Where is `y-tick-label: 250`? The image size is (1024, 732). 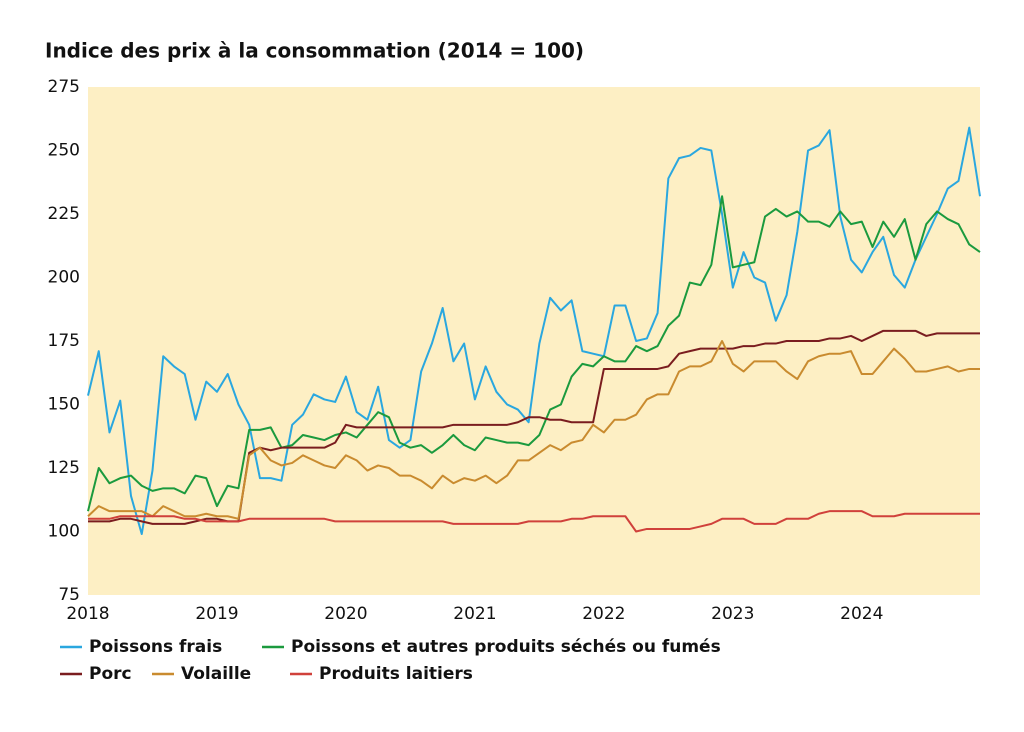 y-tick-label: 250 is located at coordinates (64, 151).